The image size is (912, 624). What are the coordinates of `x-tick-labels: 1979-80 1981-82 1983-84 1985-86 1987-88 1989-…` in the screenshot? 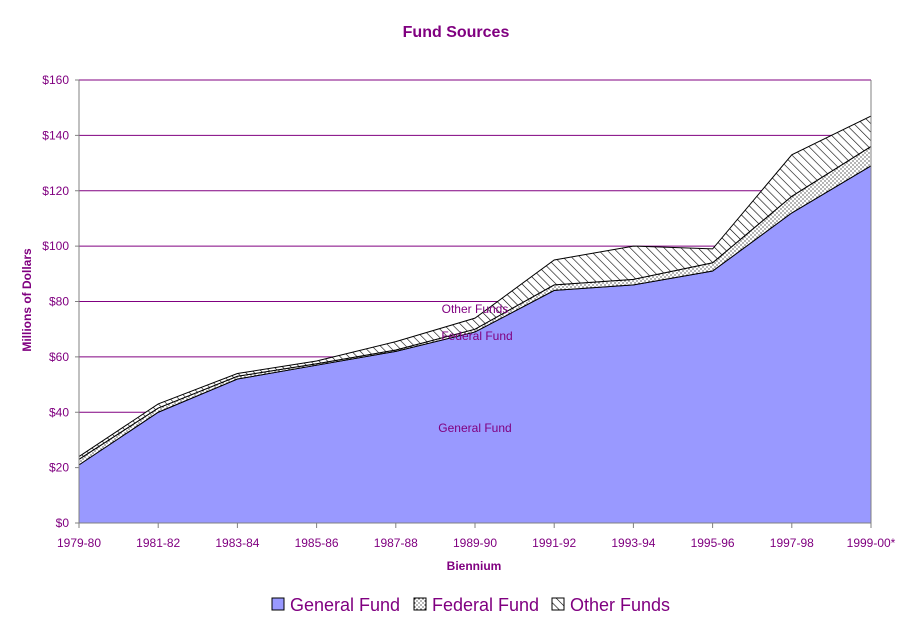 It's located at (476, 543).